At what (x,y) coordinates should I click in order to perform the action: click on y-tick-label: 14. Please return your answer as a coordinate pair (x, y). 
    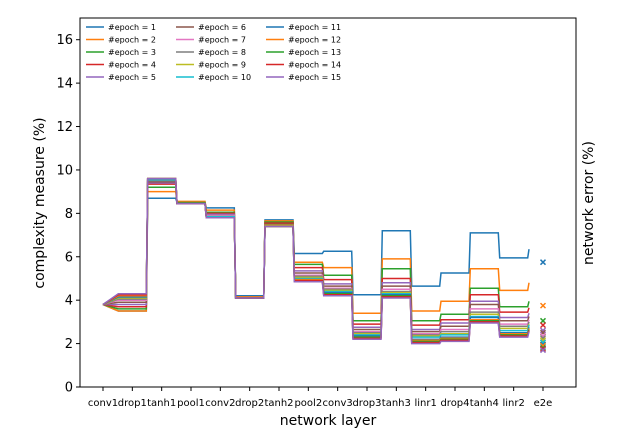
    Looking at the image, I should click on (64, 84).